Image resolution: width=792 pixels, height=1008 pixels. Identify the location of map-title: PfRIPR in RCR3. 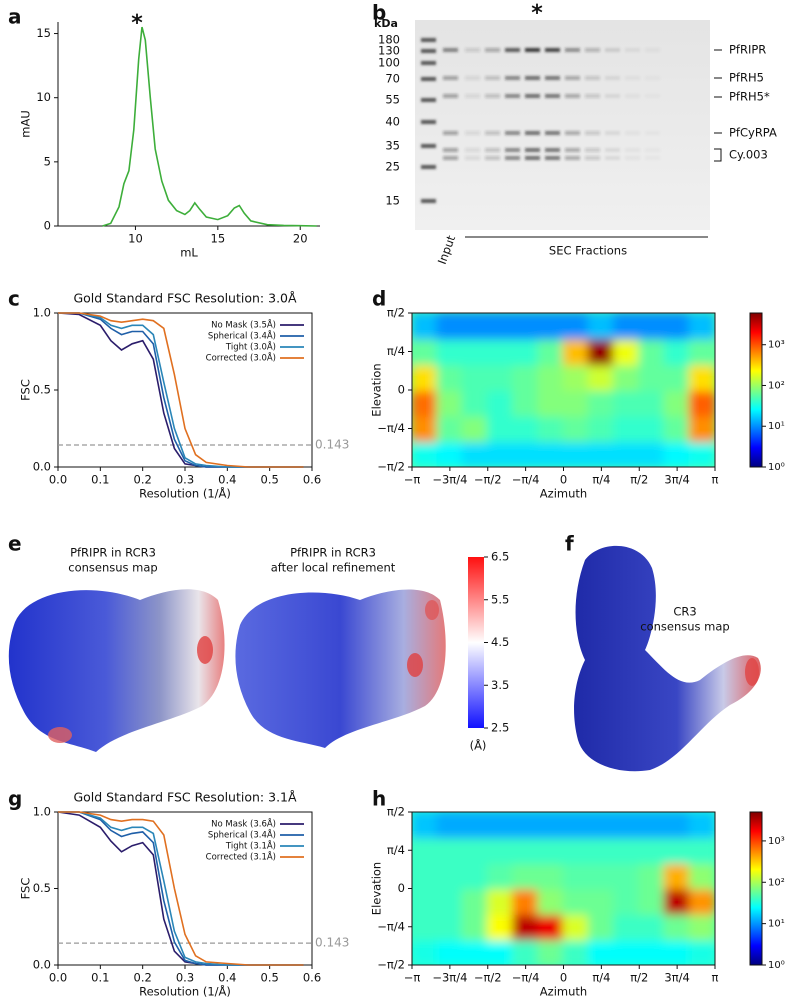
(333, 553).